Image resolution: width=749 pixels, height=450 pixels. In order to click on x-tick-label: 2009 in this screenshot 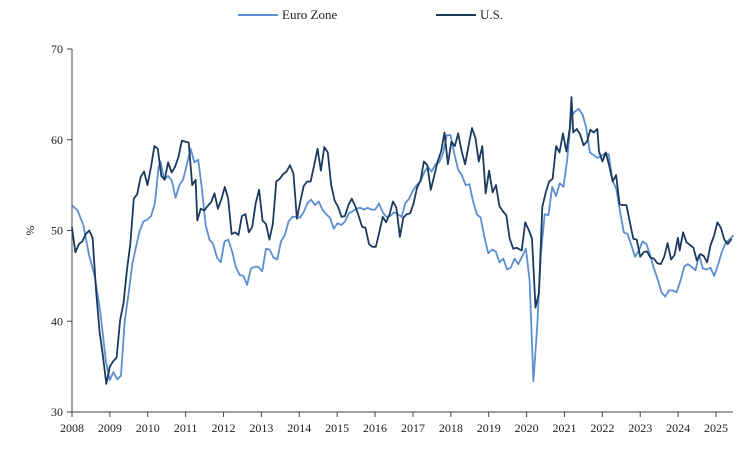, I will do `click(110, 428)`.